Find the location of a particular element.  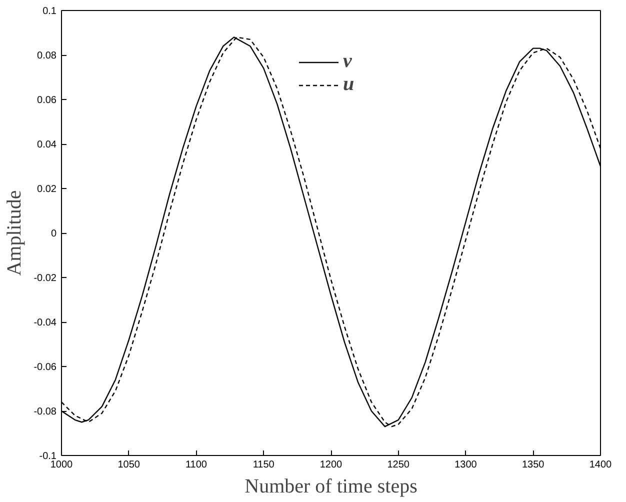

x-tick-label: 1200 is located at coordinates (331, 465).